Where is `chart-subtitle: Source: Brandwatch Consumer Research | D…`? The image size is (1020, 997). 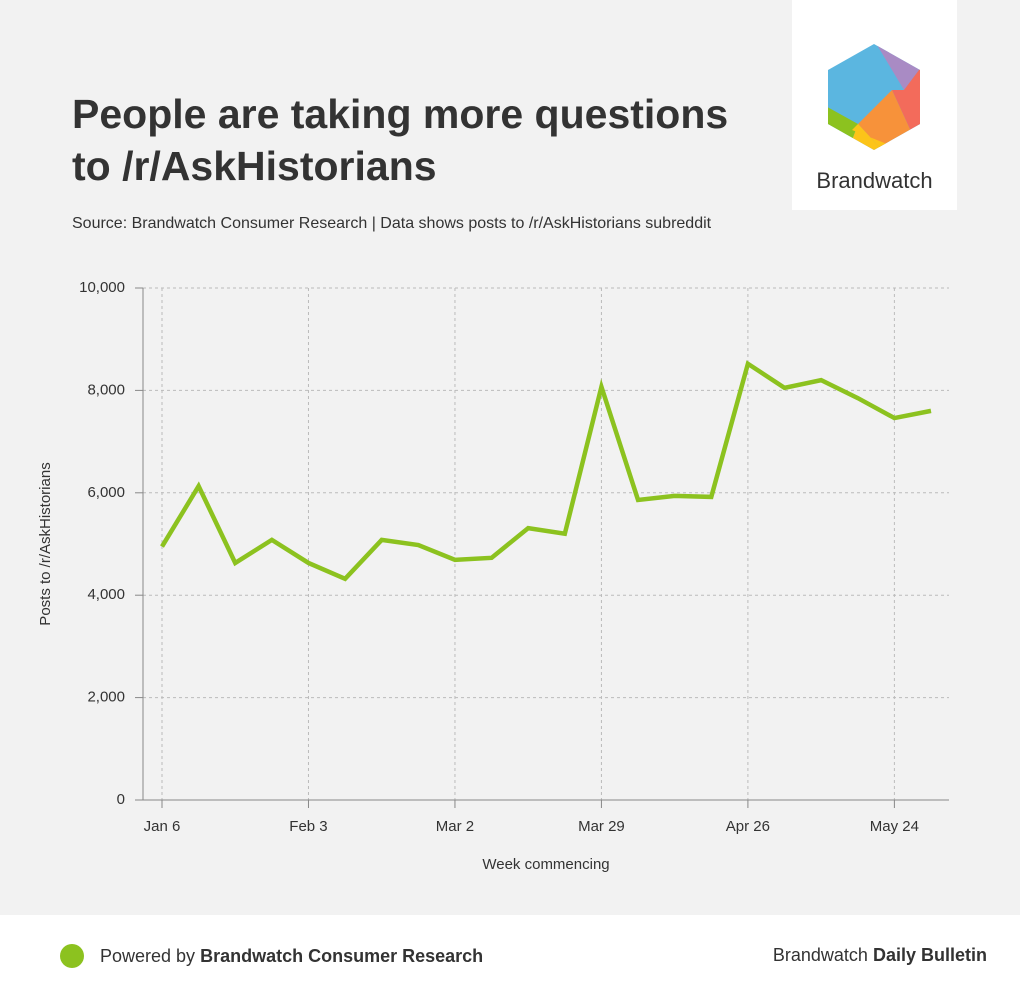
chart-subtitle: Source: Brandwatch Consumer Research | D… is located at coordinates (392, 223).